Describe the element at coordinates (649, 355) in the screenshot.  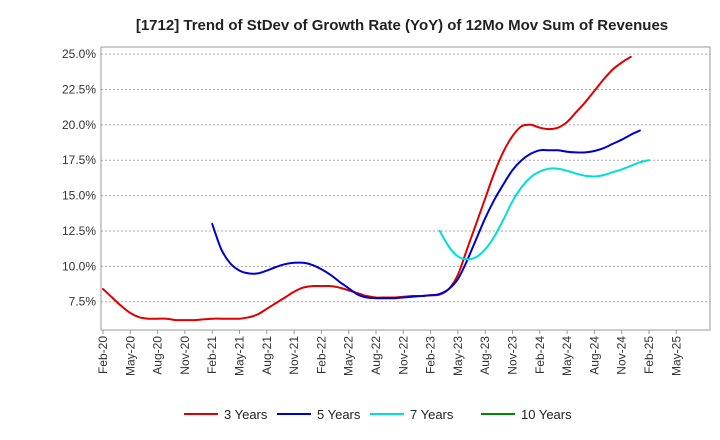
I see `x-tick-label: Feb-25` at that location.